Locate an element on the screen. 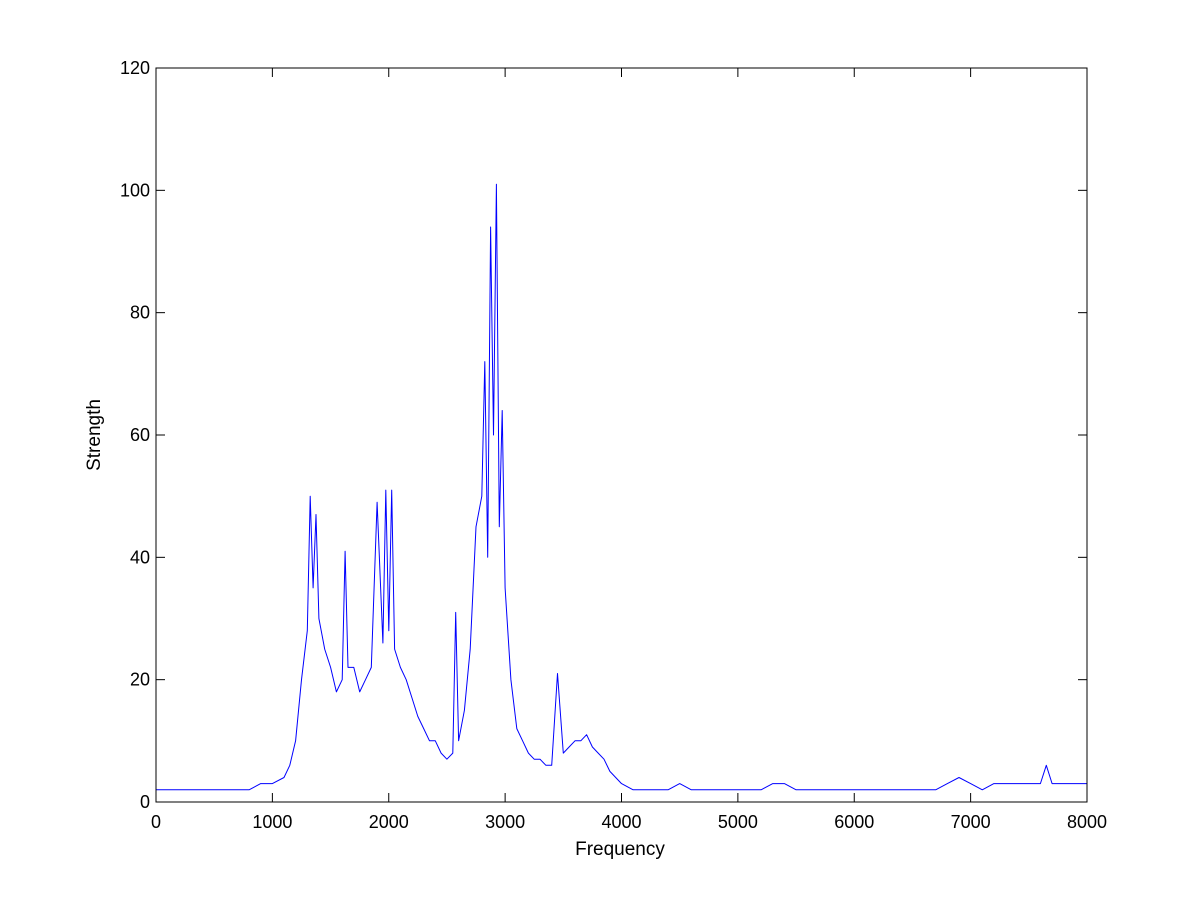 This screenshot has height=901, width=1201. y-tick-label: 20 is located at coordinates (140, 680).